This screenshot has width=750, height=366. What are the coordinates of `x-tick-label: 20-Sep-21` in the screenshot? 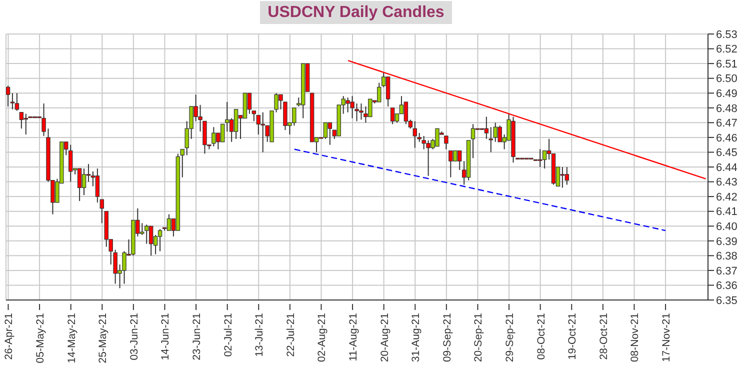 It's located at (478, 337).